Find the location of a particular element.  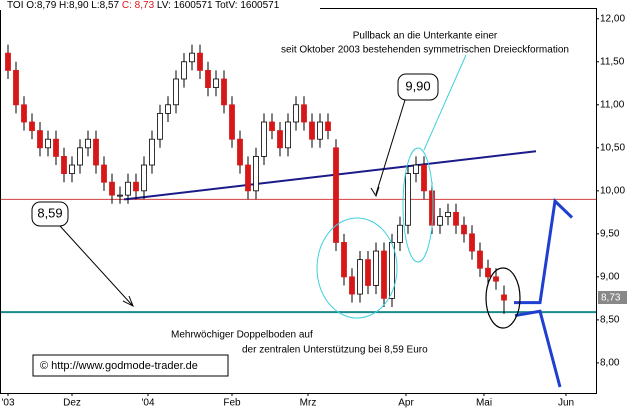

y-tick-label: 9,00 is located at coordinates (610, 276).